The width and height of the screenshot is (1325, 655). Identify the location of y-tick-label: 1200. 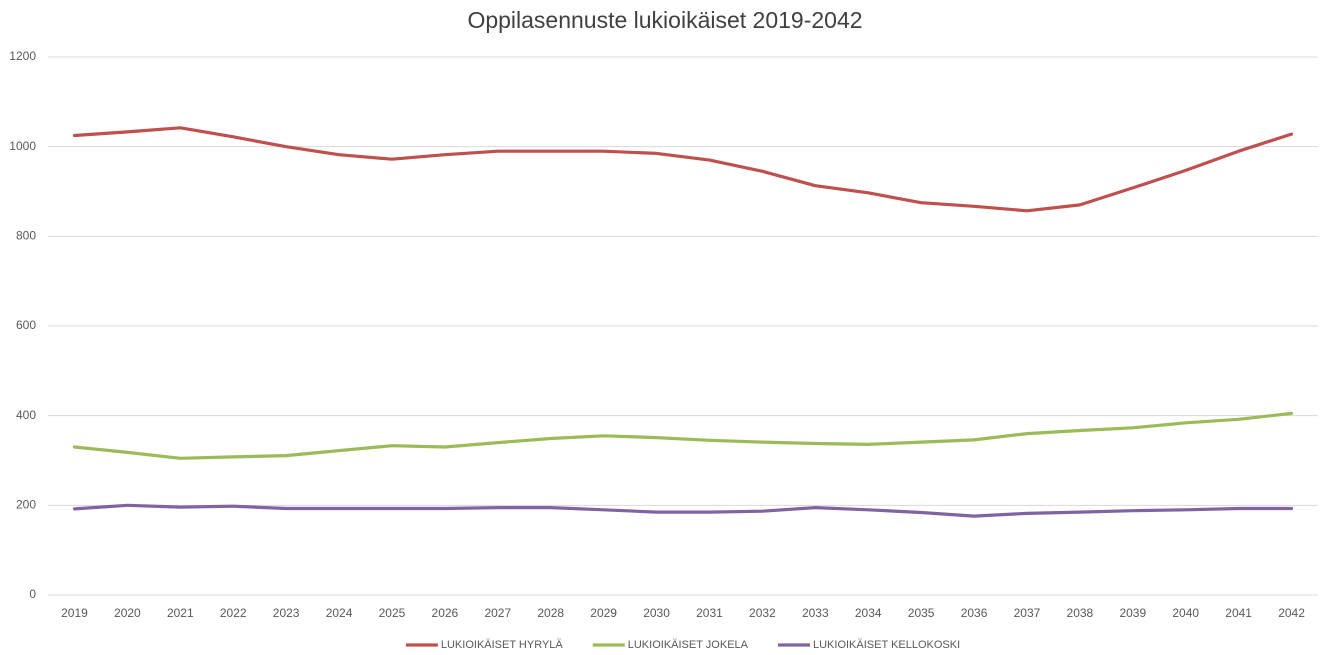
(22, 56).